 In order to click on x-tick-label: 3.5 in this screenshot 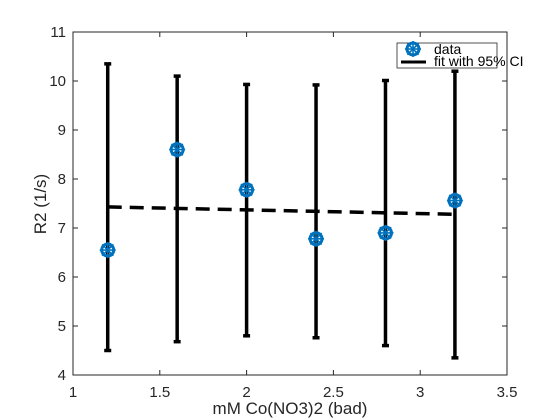, I will do `click(507, 392)`.